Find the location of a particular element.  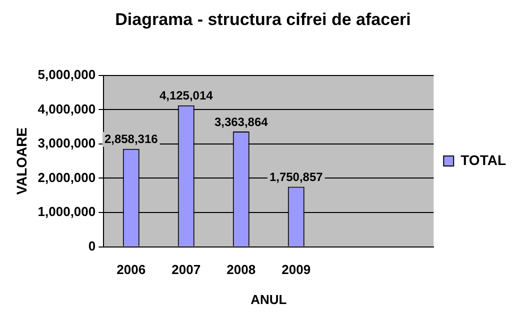

data-label: 2,858,316 is located at coordinates (131, 139).